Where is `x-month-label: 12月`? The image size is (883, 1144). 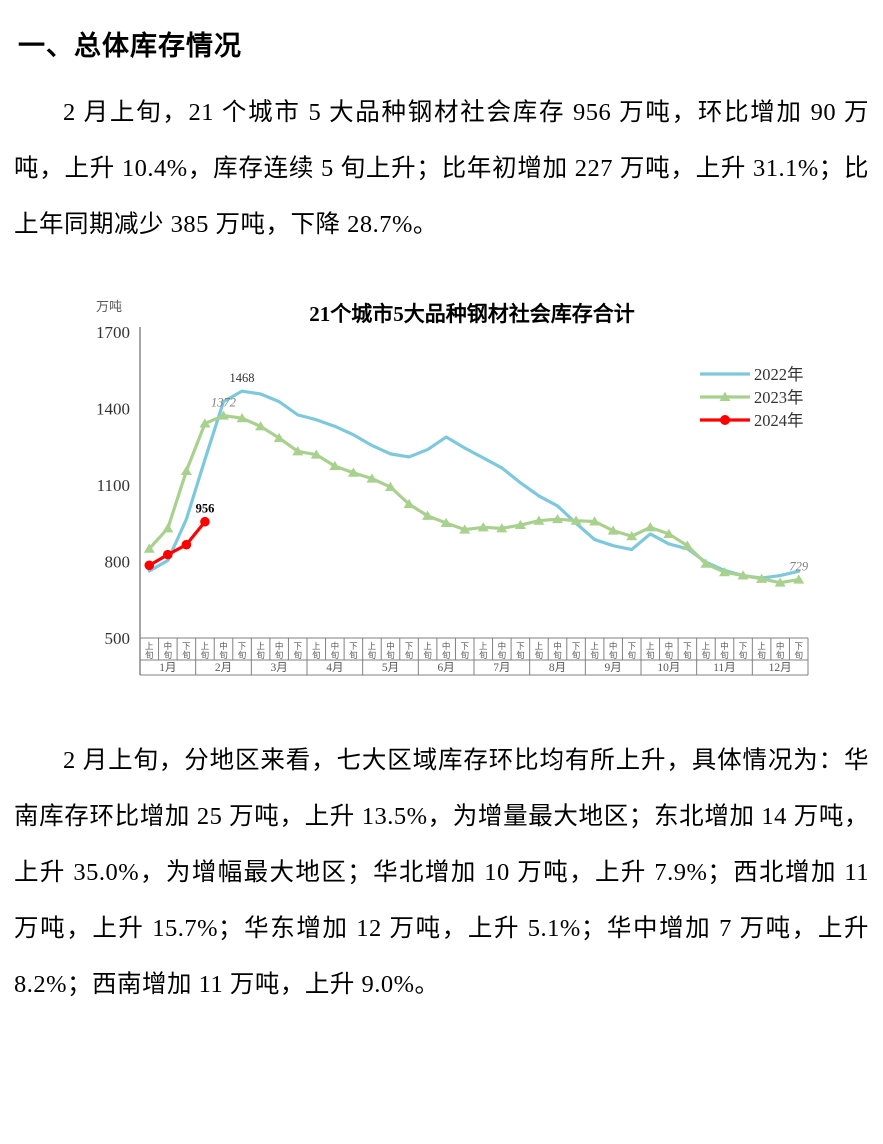 x-month-label: 12月 is located at coordinates (780, 668).